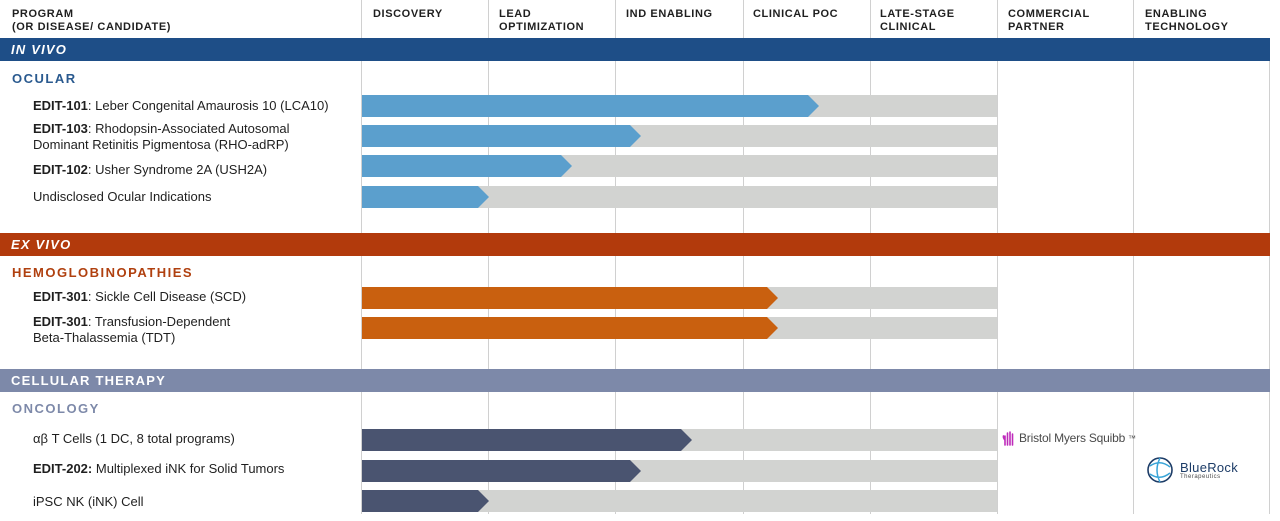  I want to click on oncology-subheading: ONCOLOGY, so click(56, 408).